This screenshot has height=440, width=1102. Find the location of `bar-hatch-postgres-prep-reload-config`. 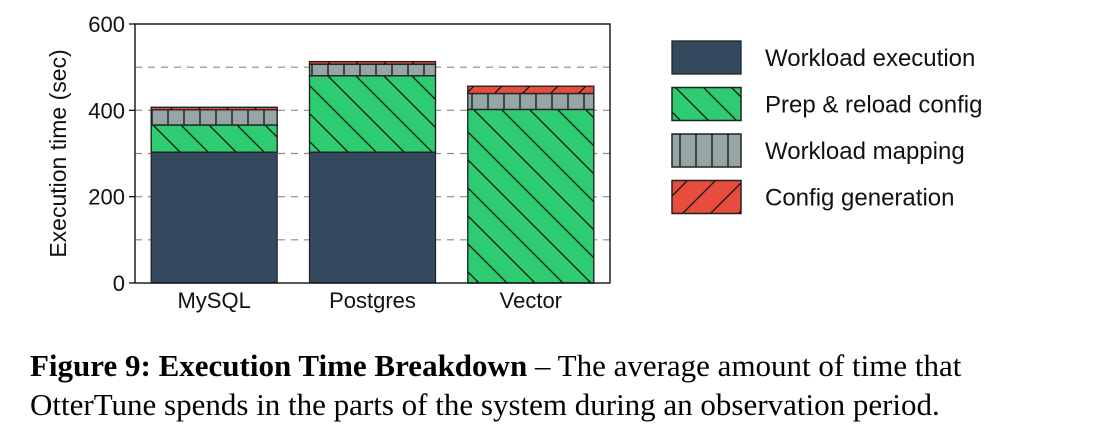

bar-hatch-postgres-prep-reload-config is located at coordinates (372, 114).